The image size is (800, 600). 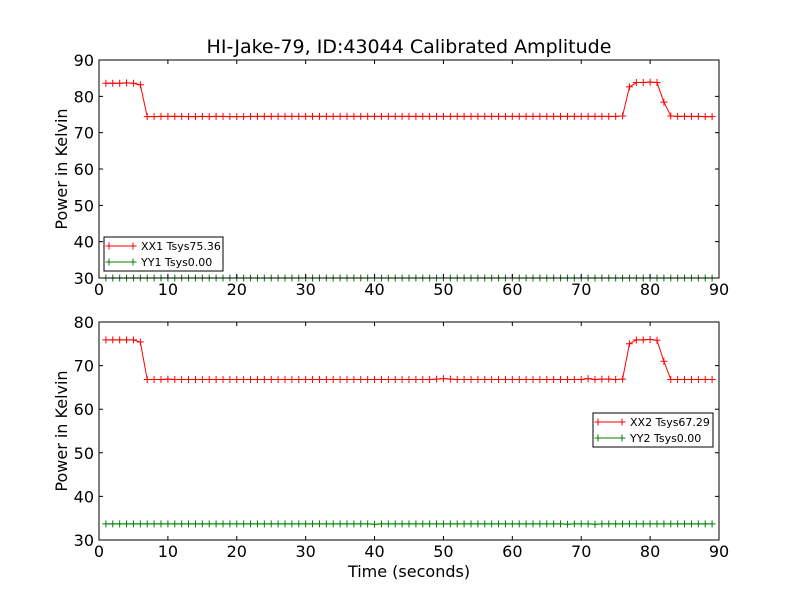 I want to click on top-x-tick-label: 50, so click(x=443, y=289).